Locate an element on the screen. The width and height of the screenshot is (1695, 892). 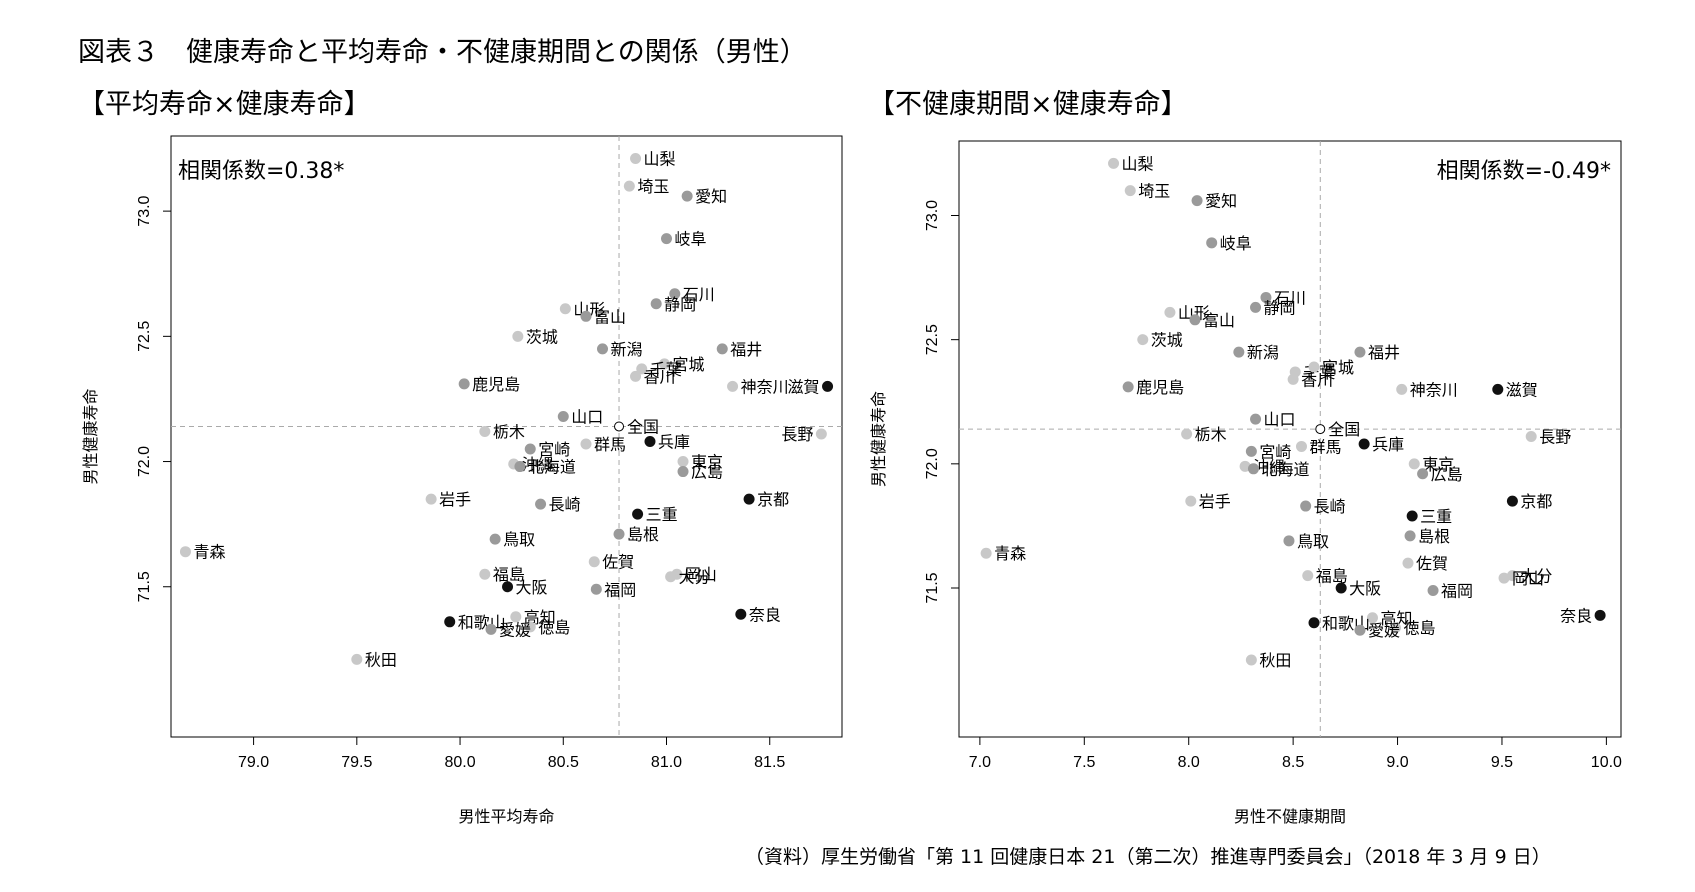
x-tick-label: 9.0 is located at coordinates (1397, 762).